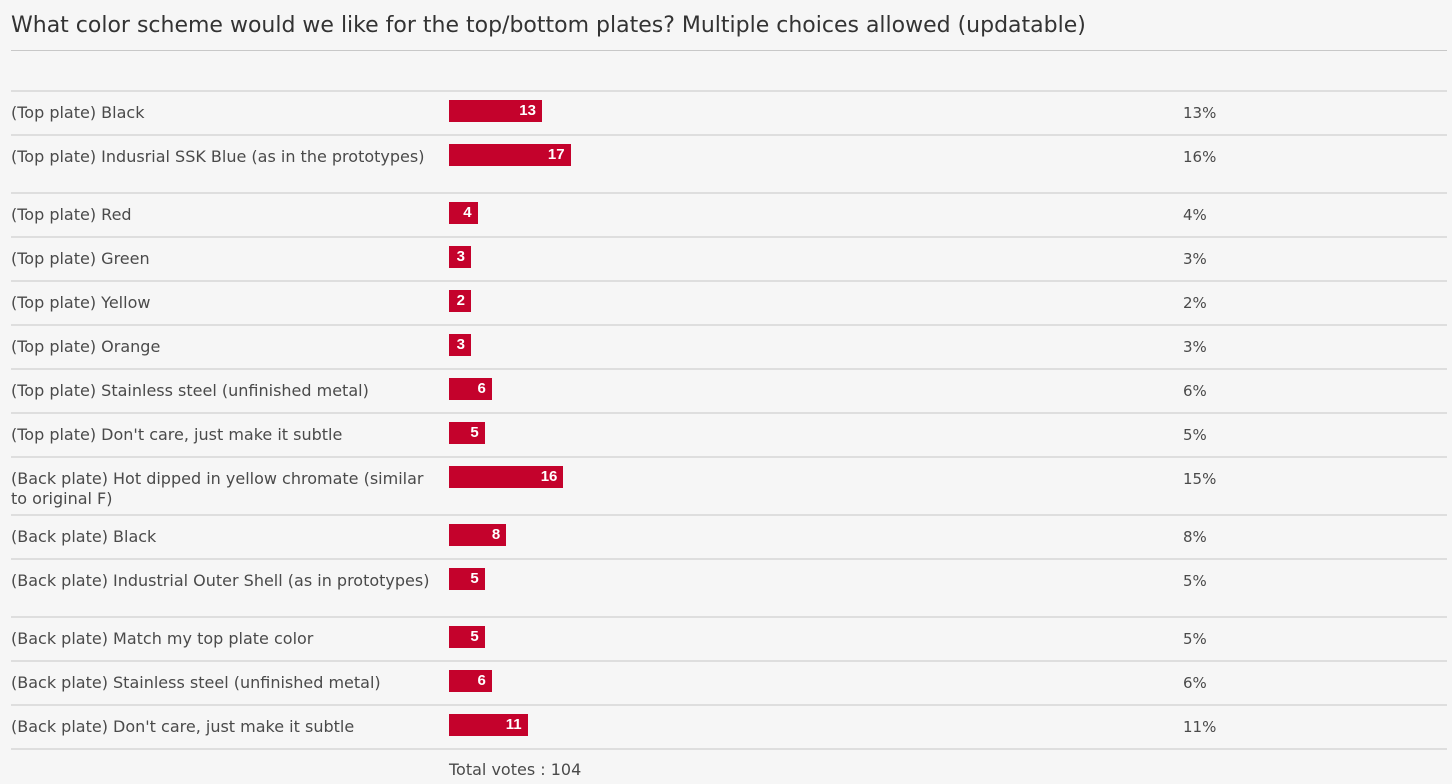  Describe the element at coordinates (496, 534) in the screenshot. I see `vote-count-label: 8` at that location.